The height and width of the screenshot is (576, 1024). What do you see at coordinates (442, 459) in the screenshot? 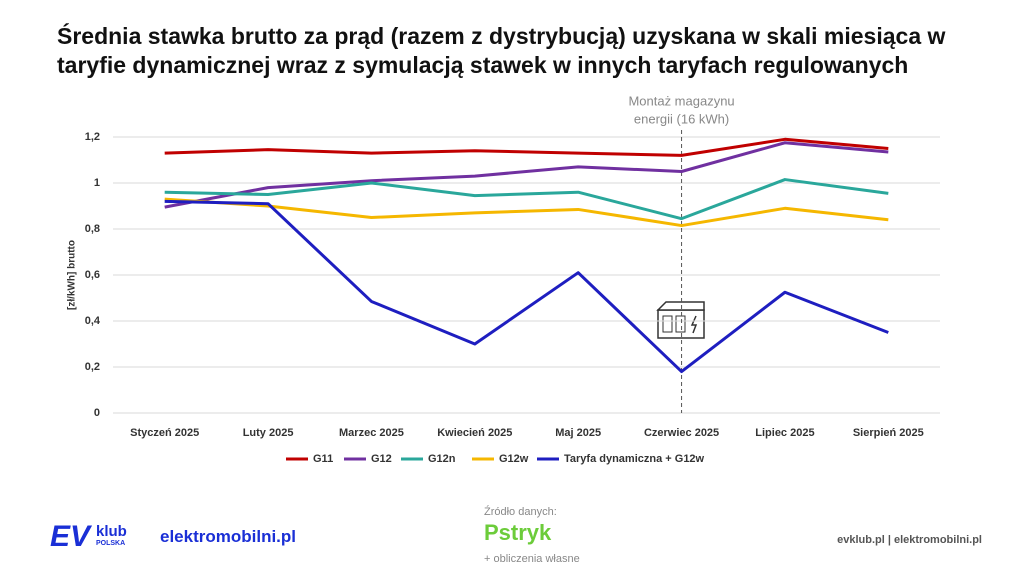
I see `legend-label: G12n` at bounding box center [442, 459].